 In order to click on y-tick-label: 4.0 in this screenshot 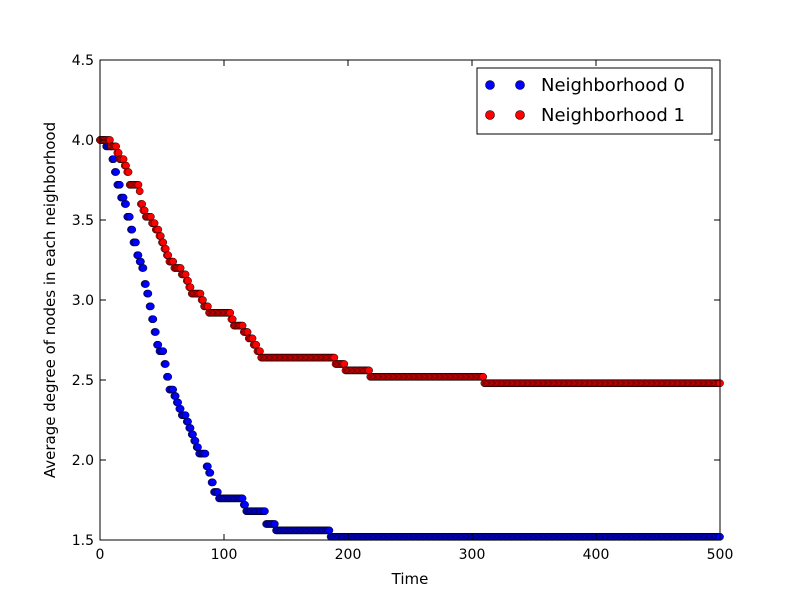, I will do `click(83, 141)`.